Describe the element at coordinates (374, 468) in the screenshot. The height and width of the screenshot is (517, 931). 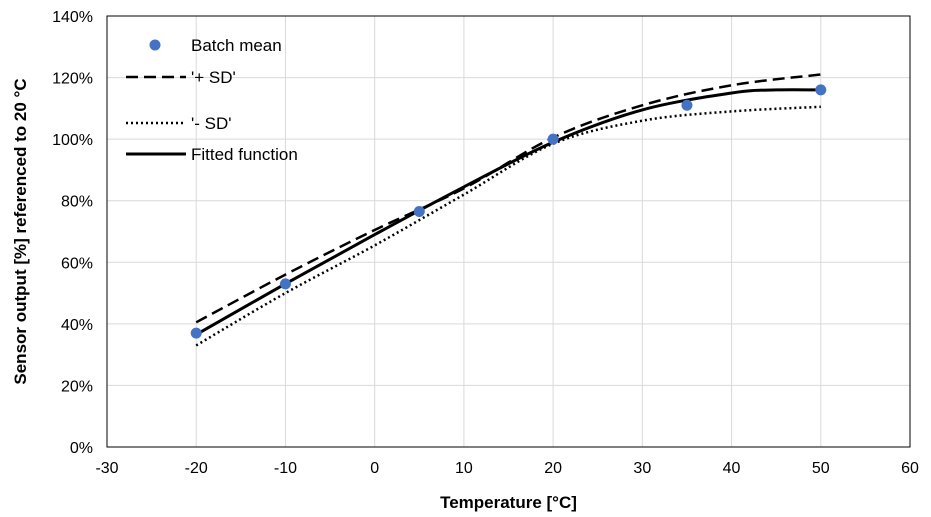
I see `x-tick-label: 0` at that location.